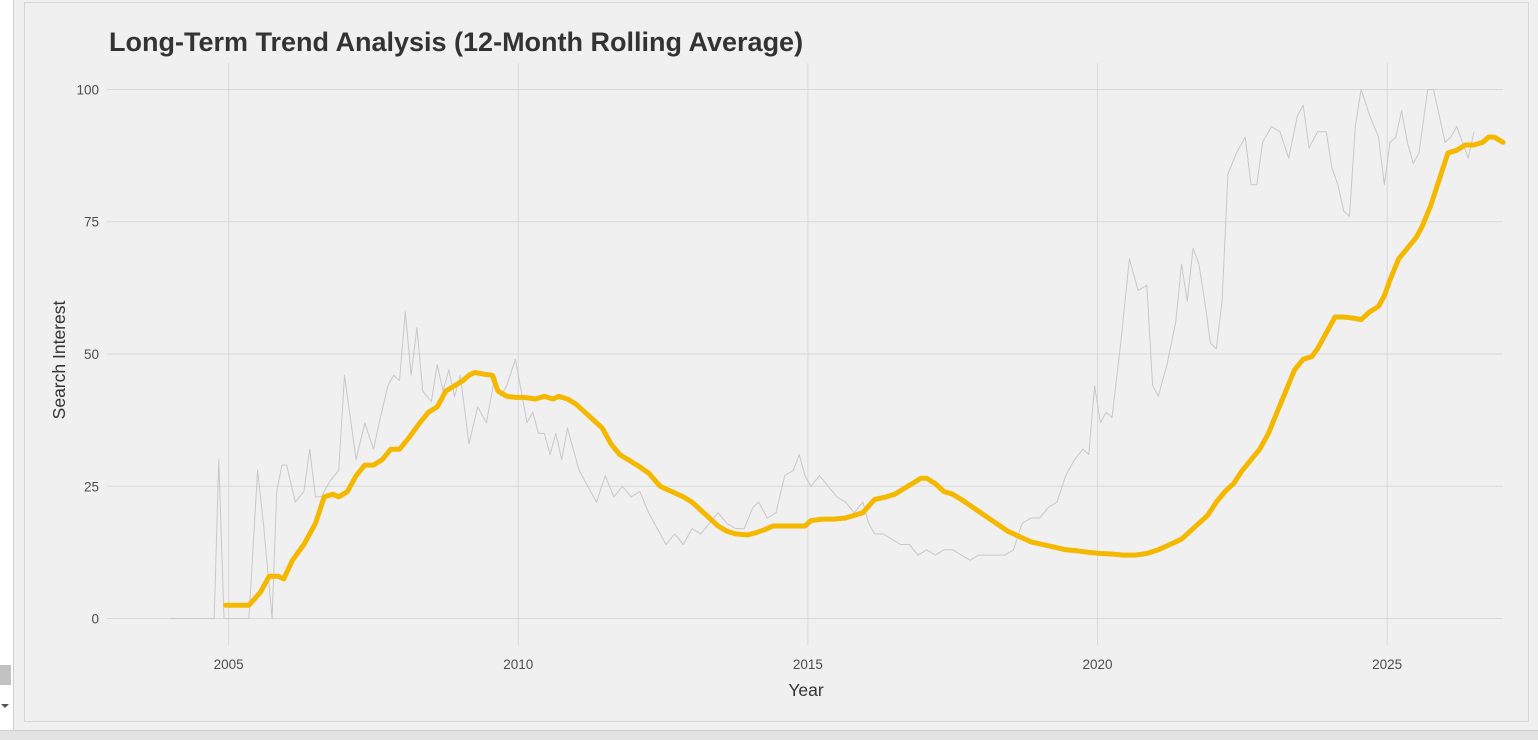 The height and width of the screenshot is (740, 1538). What do you see at coordinates (229, 664) in the screenshot?
I see `x-tick-label: 2005` at bounding box center [229, 664].